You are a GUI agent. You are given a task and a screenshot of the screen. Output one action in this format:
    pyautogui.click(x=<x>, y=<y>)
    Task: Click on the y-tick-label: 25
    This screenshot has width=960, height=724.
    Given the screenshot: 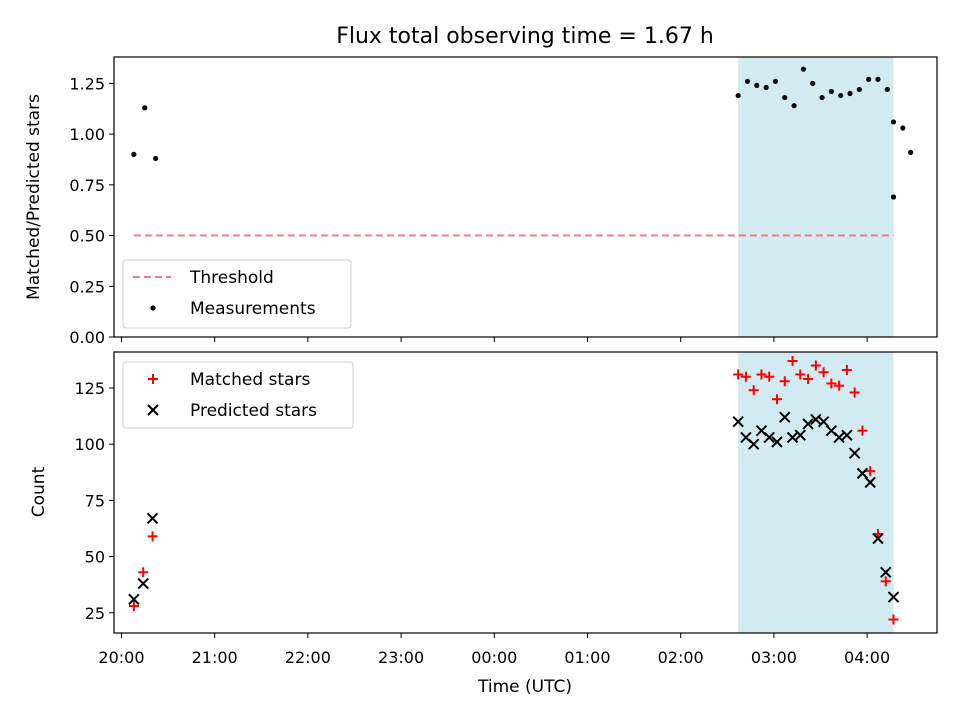 What is the action you would take?
    pyautogui.click(x=95, y=613)
    